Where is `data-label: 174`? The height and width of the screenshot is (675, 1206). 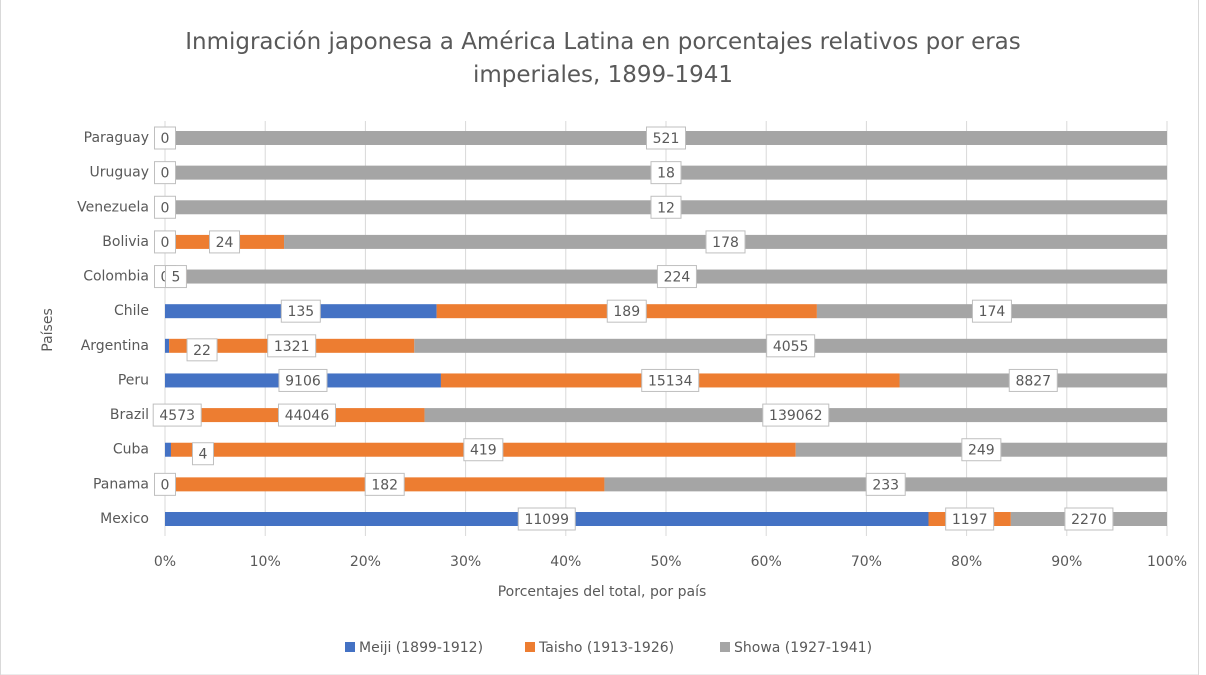
data-label: 174 is located at coordinates (992, 312).